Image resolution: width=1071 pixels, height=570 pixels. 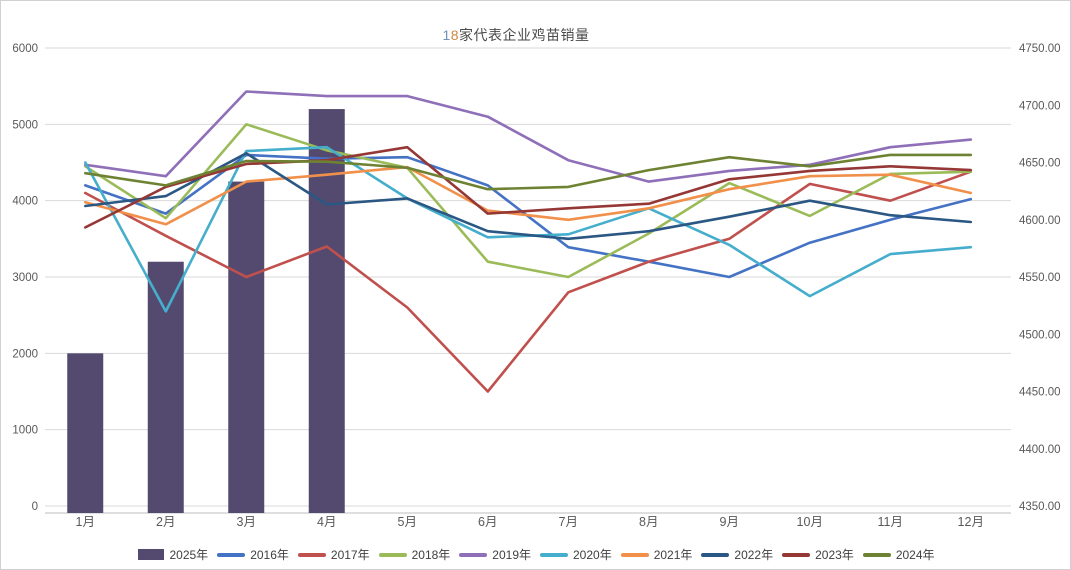 What do you see at coordinates (311, 554) in the screenshot?
I see `legend-line-swatch-2017年` at bounding box center [311, 554].